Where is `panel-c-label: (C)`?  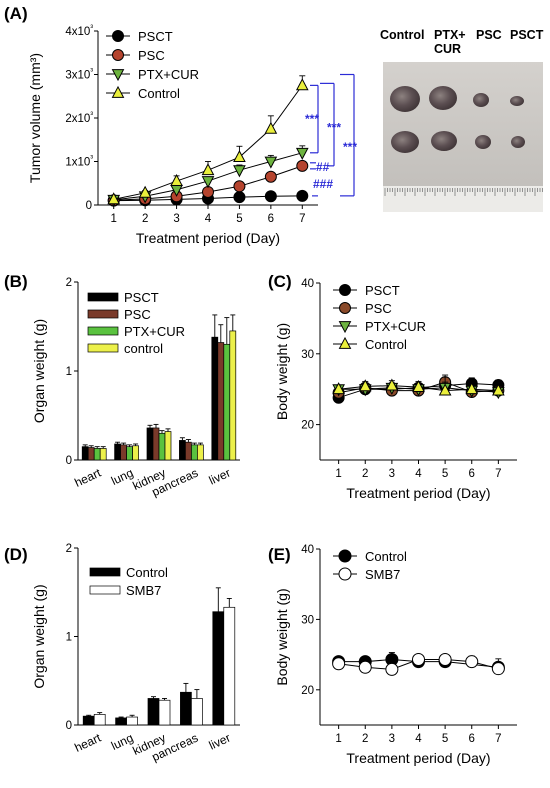
panel-c-label: (C) is located at coordinates (280, 281).